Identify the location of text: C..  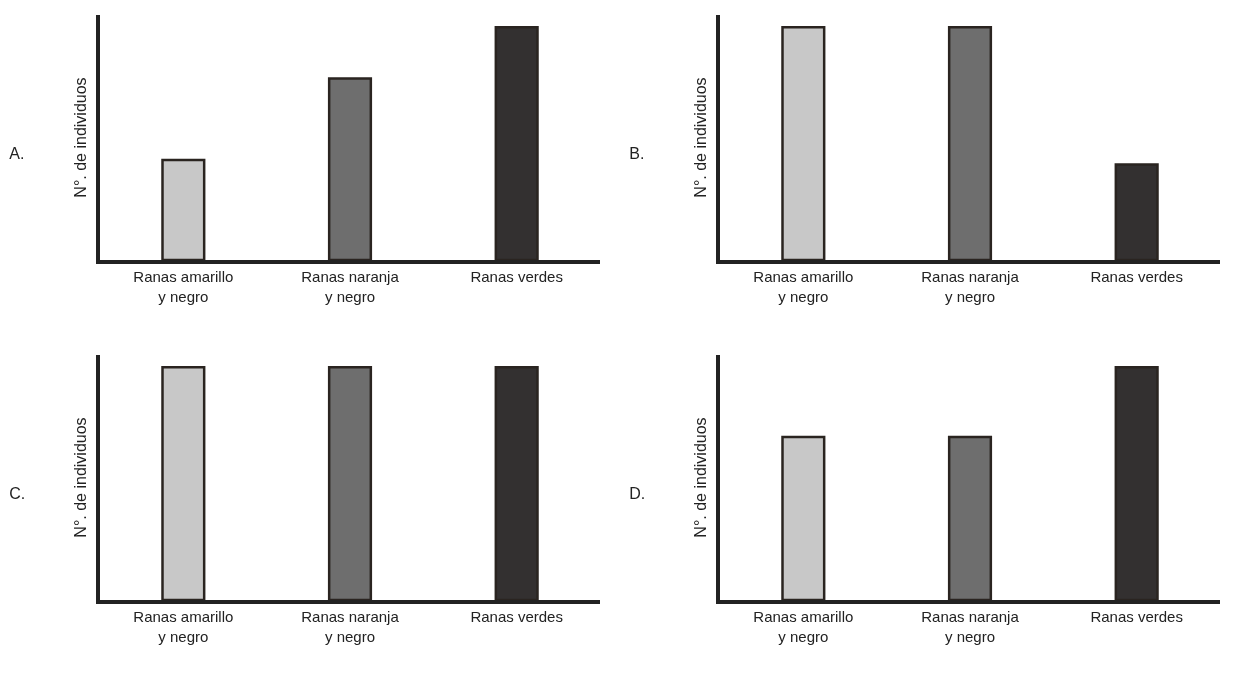
(17, 493).